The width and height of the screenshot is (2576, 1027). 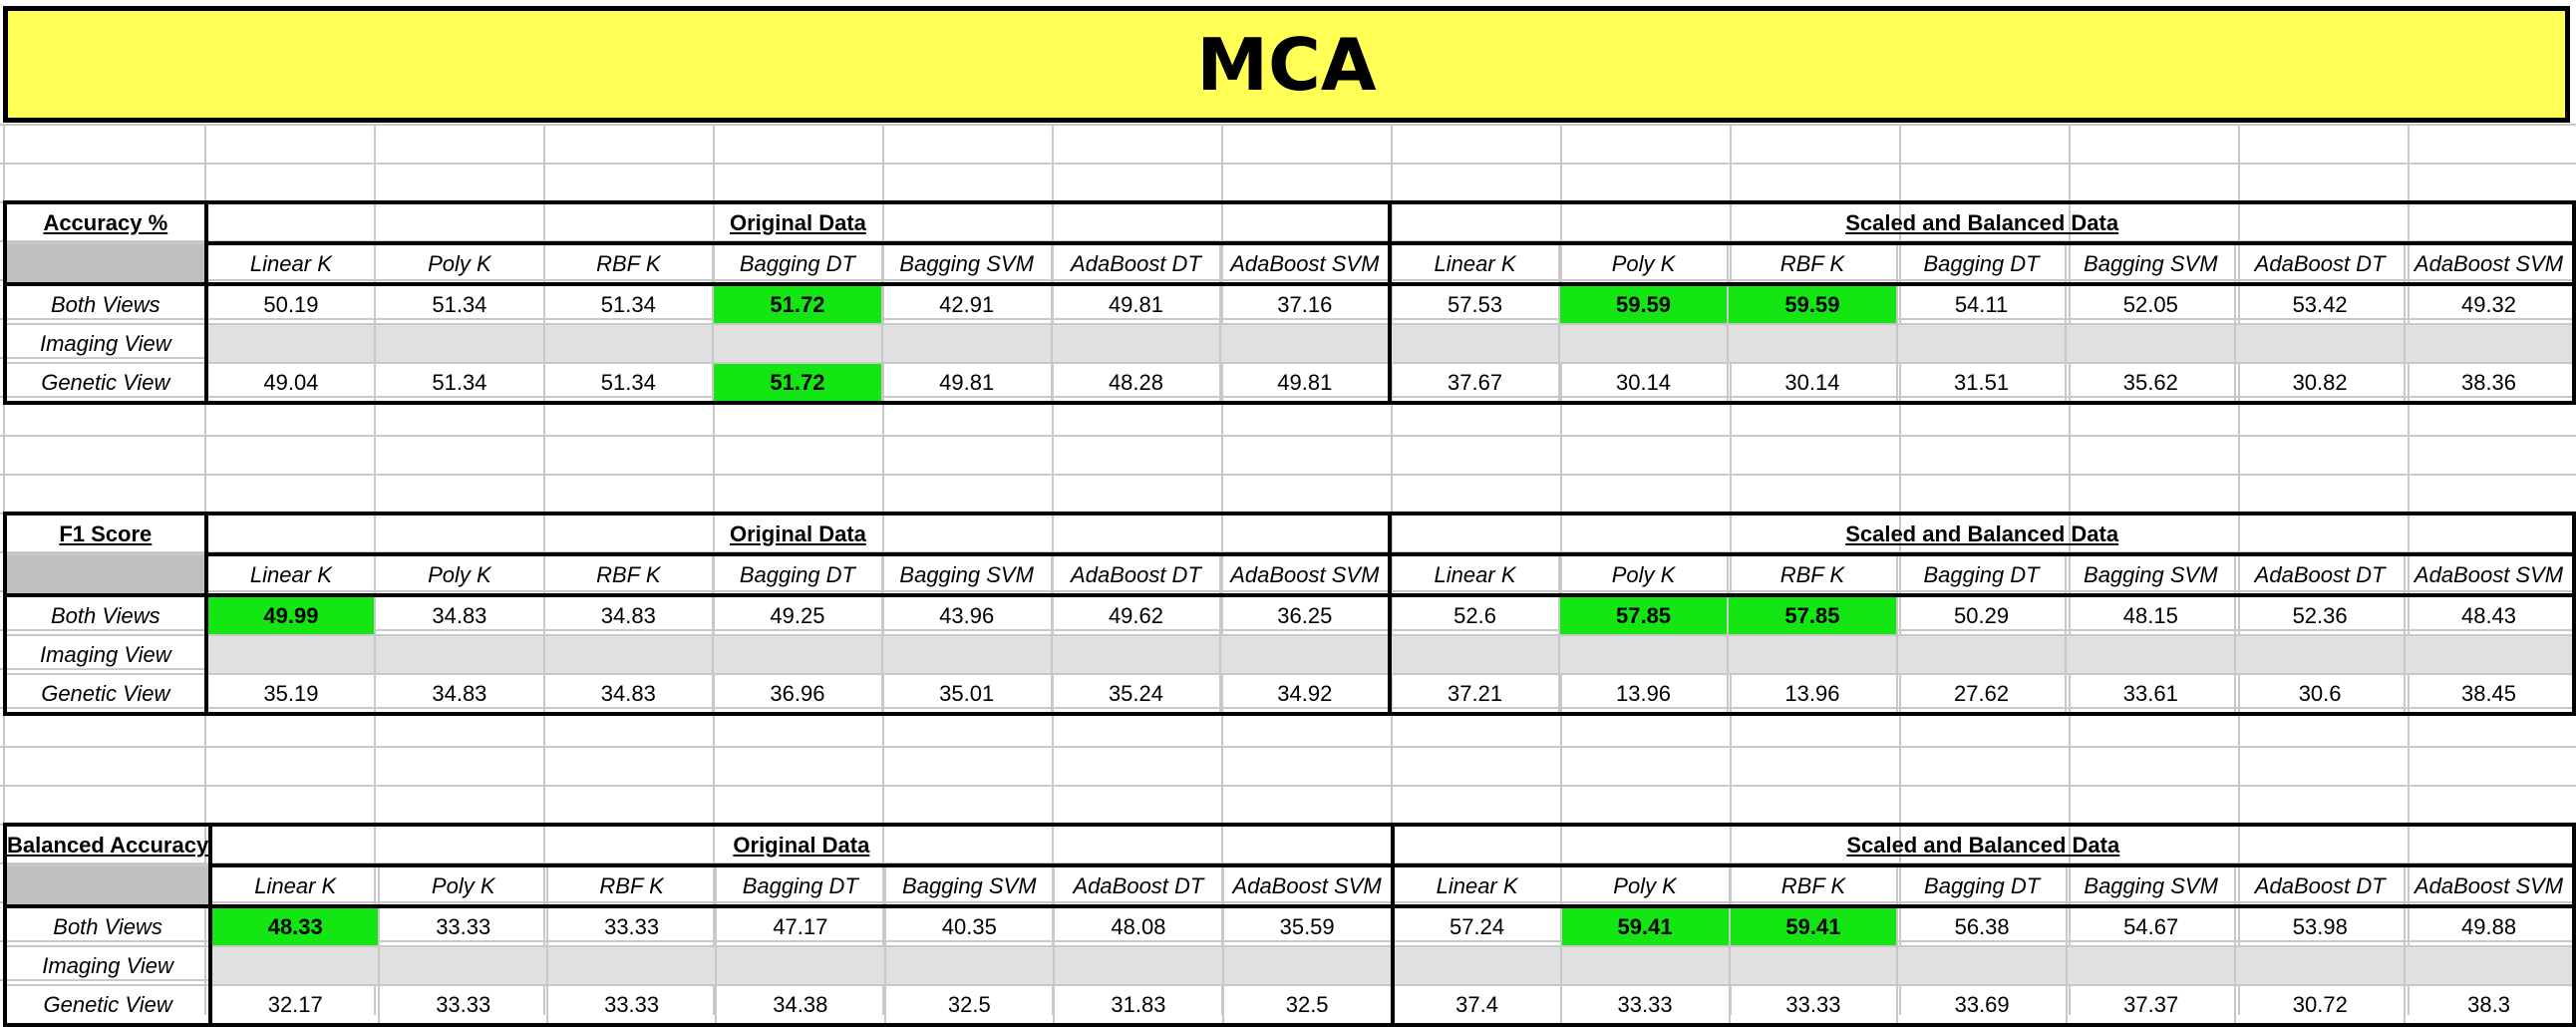 What do you see at coordinates (1812, 383) in the screenshot?
I see `value-cell: 30.14` at bounding box center [1812, 383].